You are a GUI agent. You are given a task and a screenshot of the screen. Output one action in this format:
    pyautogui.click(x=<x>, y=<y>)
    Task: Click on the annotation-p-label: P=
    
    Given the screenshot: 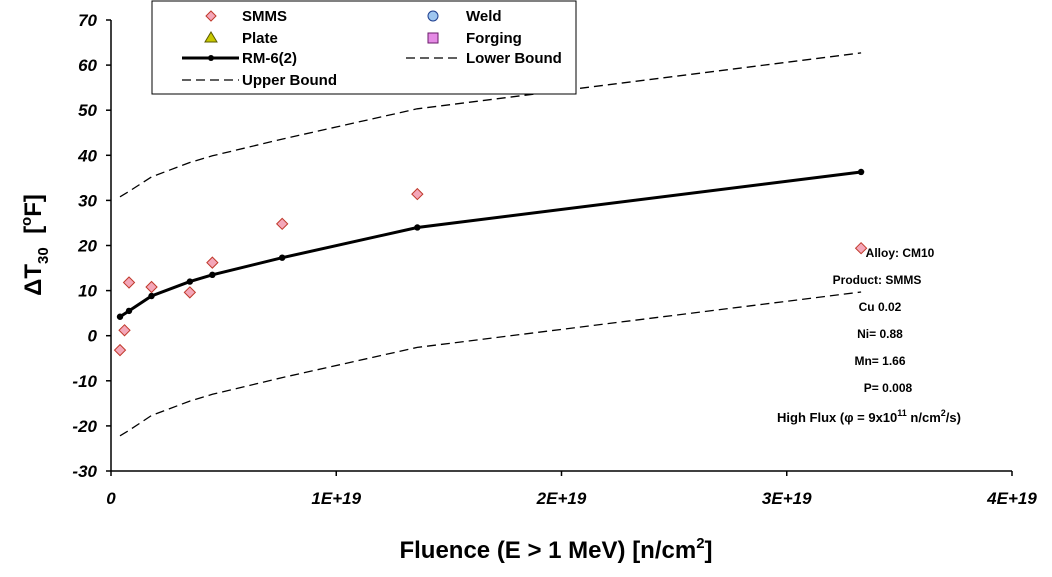 What is the action you would take?
    pyautogui.click(x=871, y=388)
    